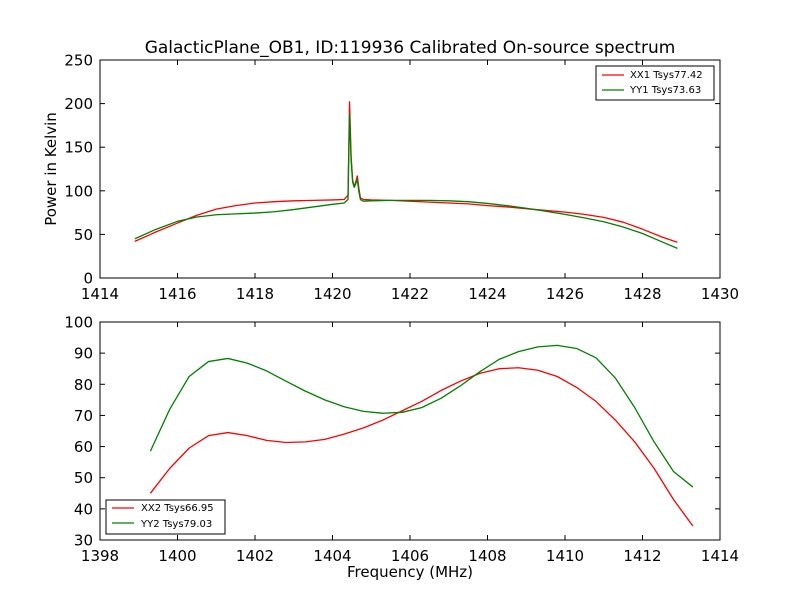 Image resolution: width=800 pixels, height=600 pixels. I want to click on y-tick-label: 90, so click(83, 354).